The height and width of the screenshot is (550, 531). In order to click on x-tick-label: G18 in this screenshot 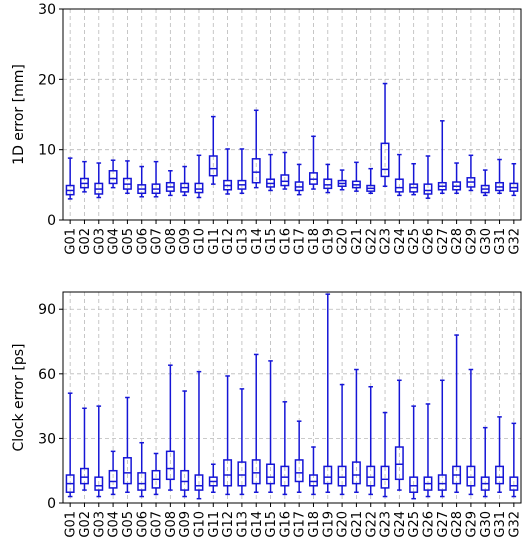, I will do `click(314, 241)`.